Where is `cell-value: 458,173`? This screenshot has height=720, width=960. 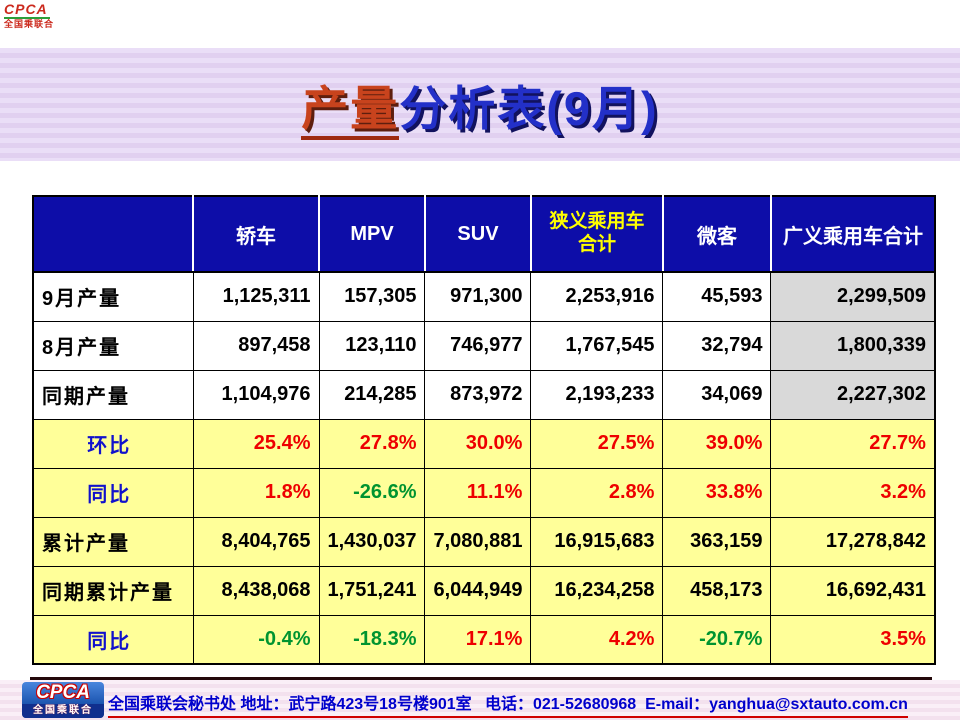
cell-value: 458,173 is located at coordinates (717, 590).